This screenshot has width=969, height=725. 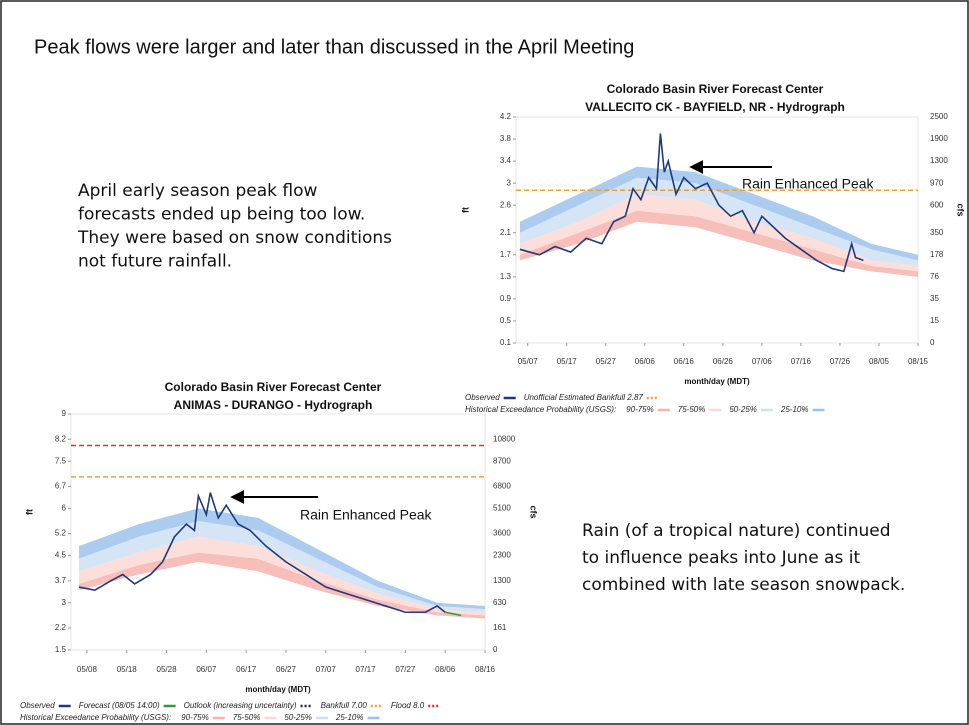 I want to click on legend-entry: Flood 8.0, so click(x=408, y=705).